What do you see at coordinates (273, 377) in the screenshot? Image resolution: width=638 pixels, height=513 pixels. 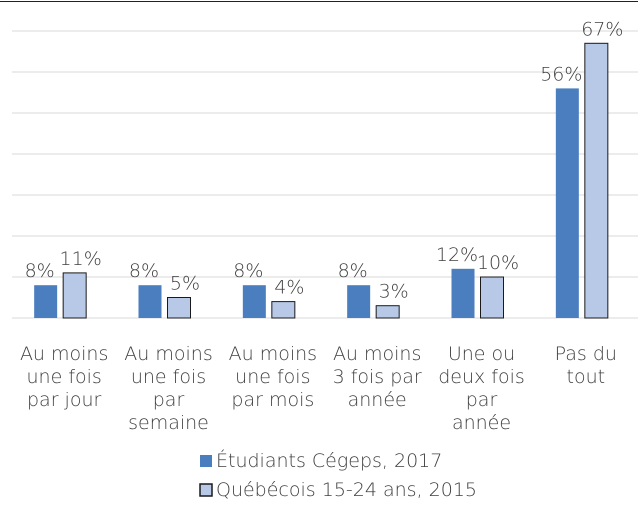 I see `x-tick-label: Au moins une fois par mois` at bounding box center [273, 377].